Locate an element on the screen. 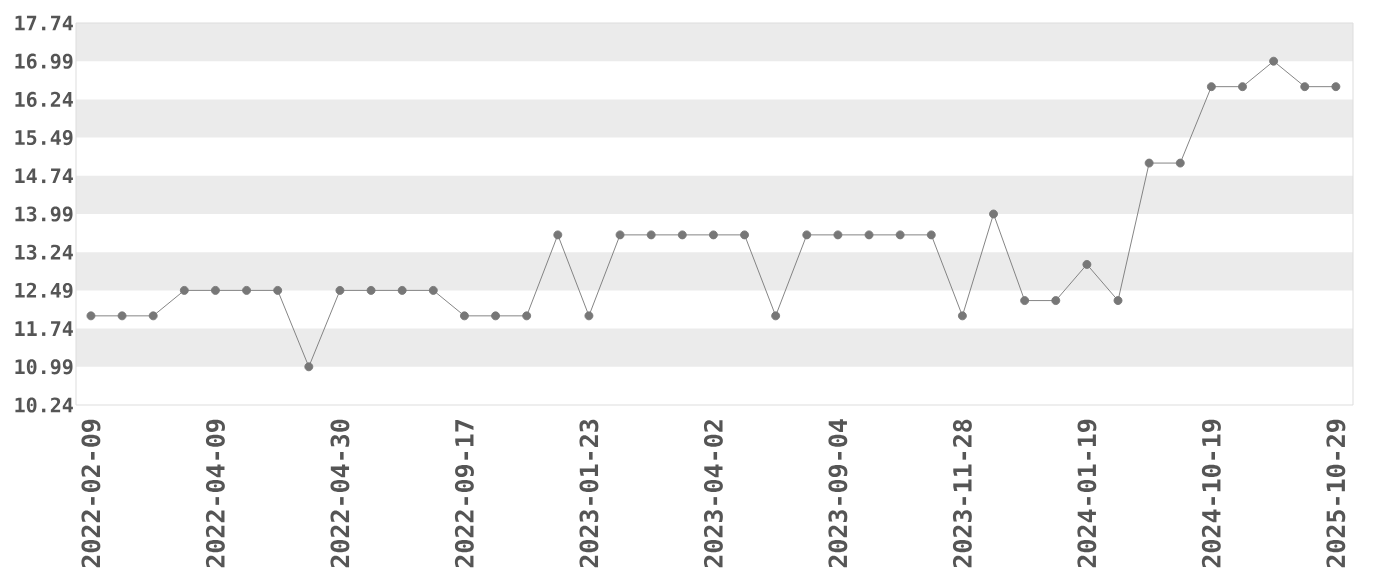  x-tick-label: 2023-09-04 is located at coordinates (838, 493).